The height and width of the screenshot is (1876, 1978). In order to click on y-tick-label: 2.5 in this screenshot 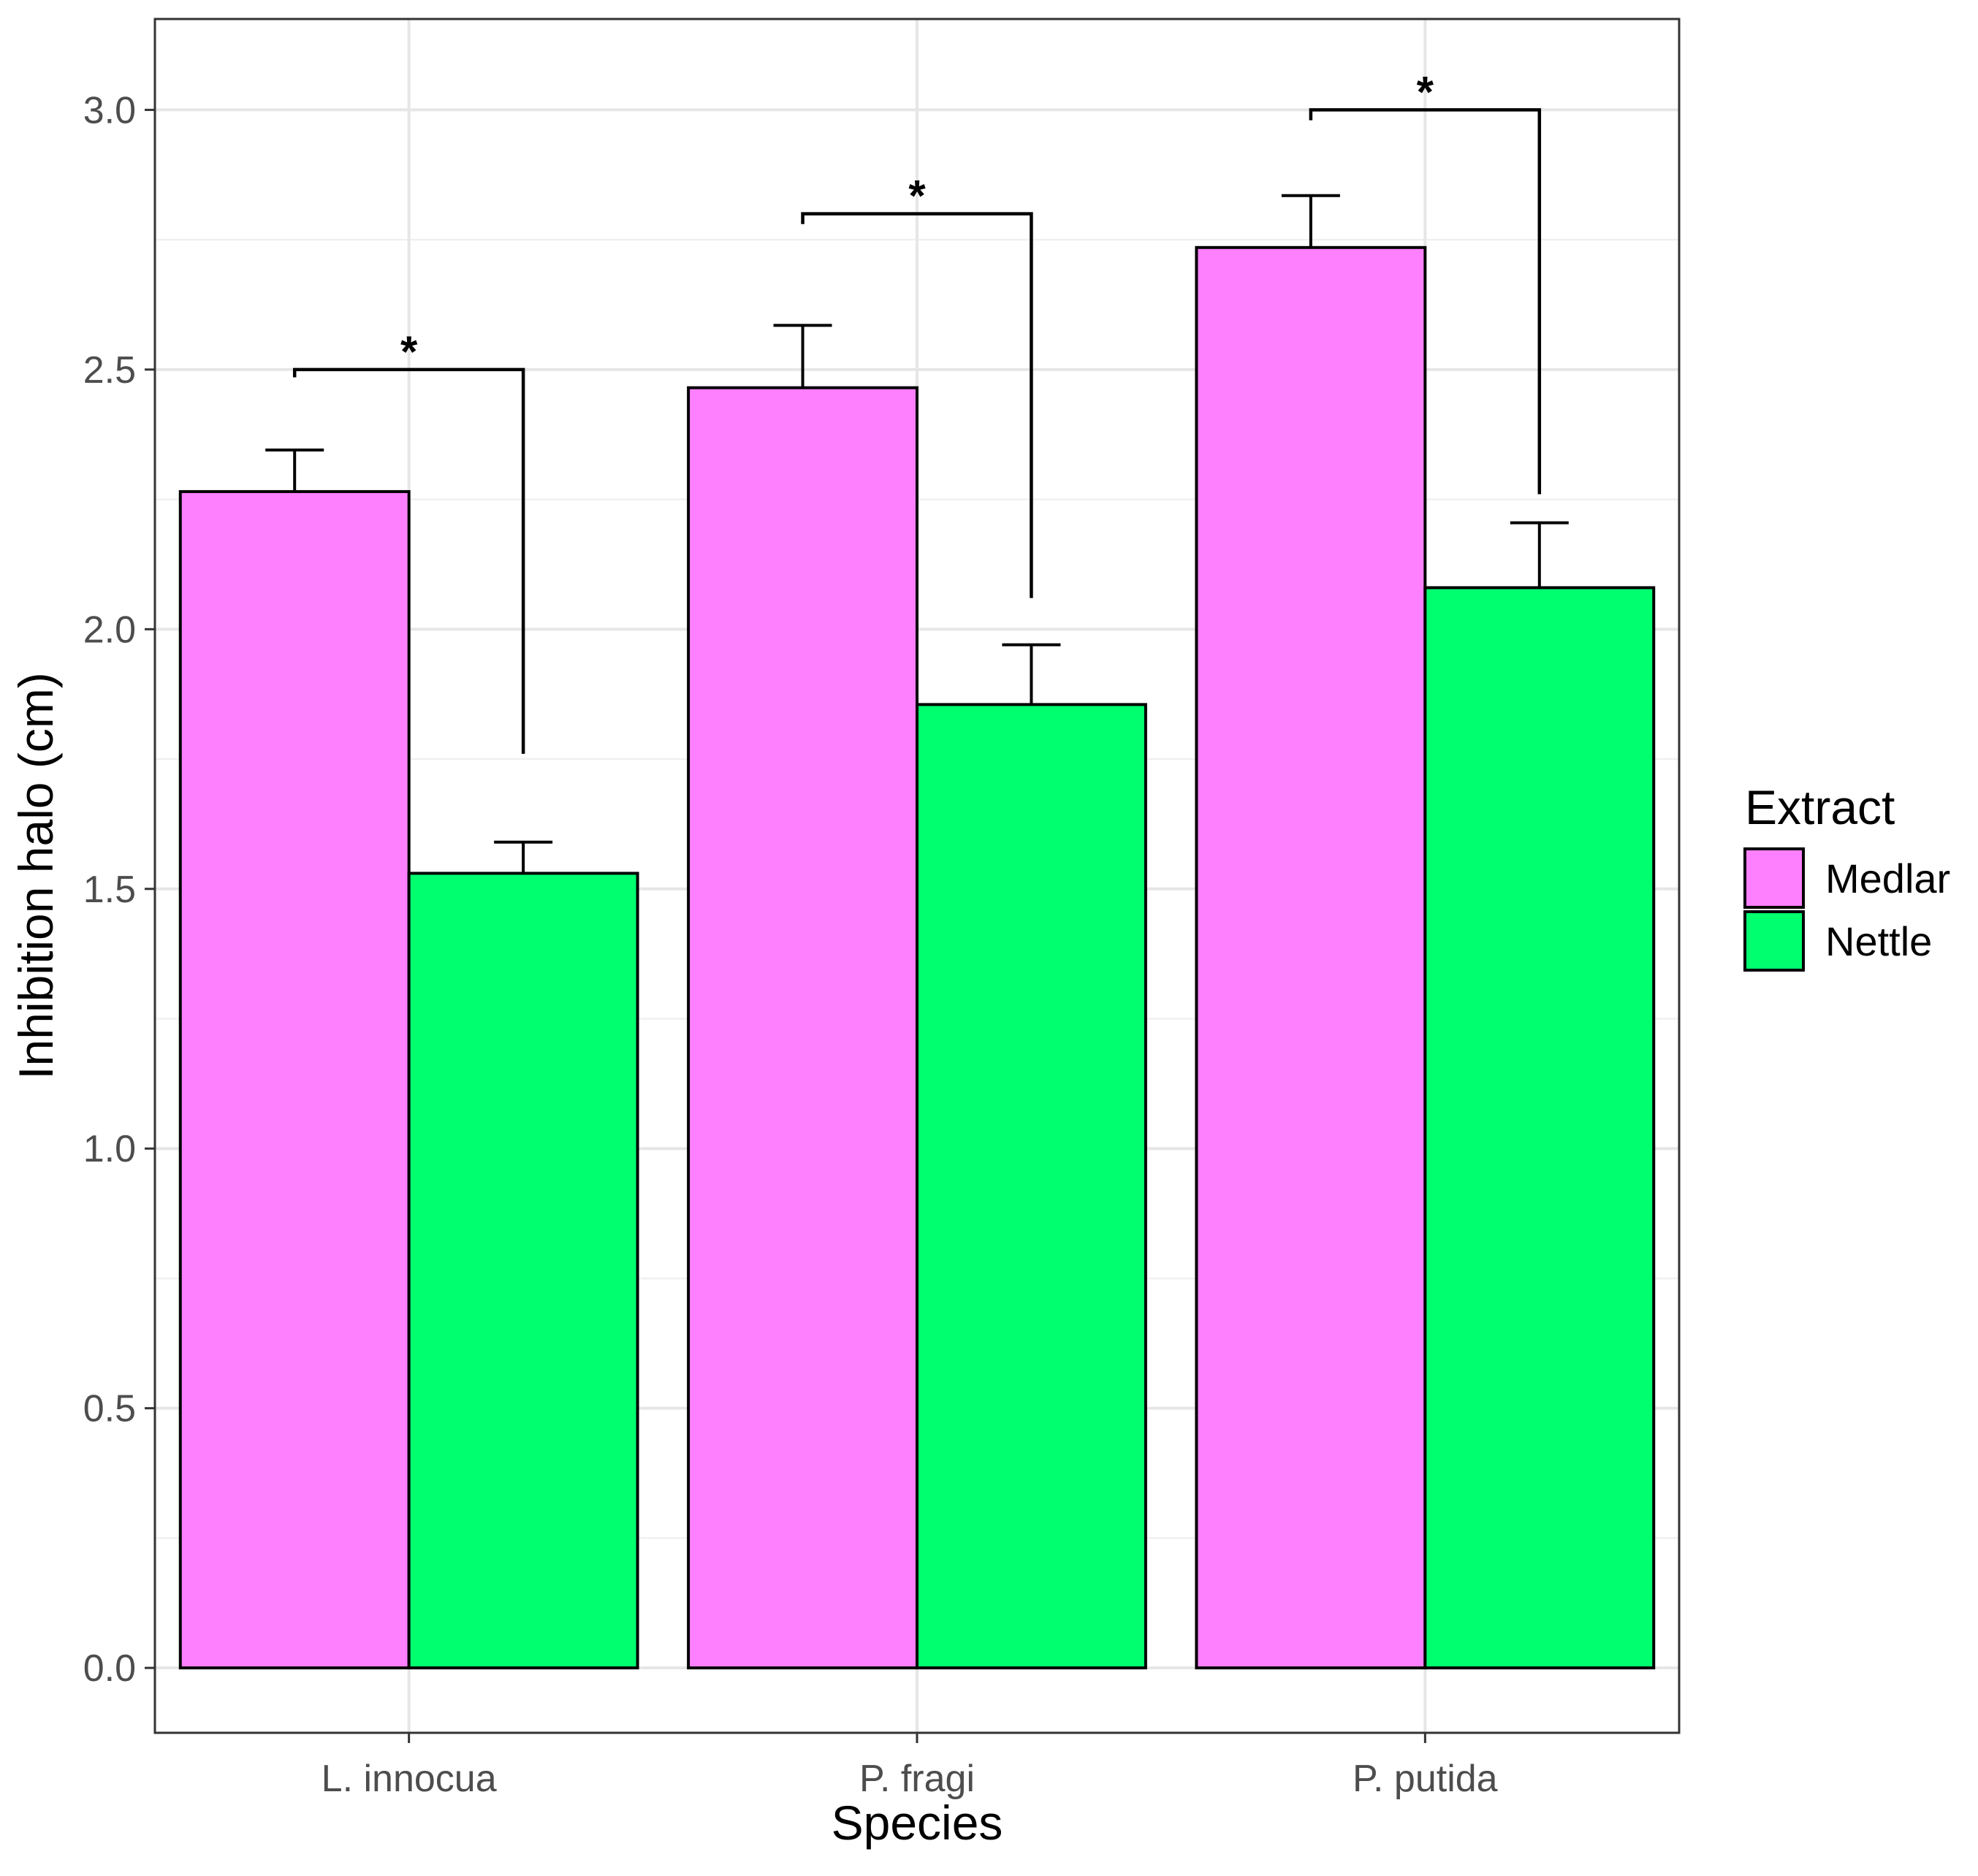, I will do `click(109, 370)`.